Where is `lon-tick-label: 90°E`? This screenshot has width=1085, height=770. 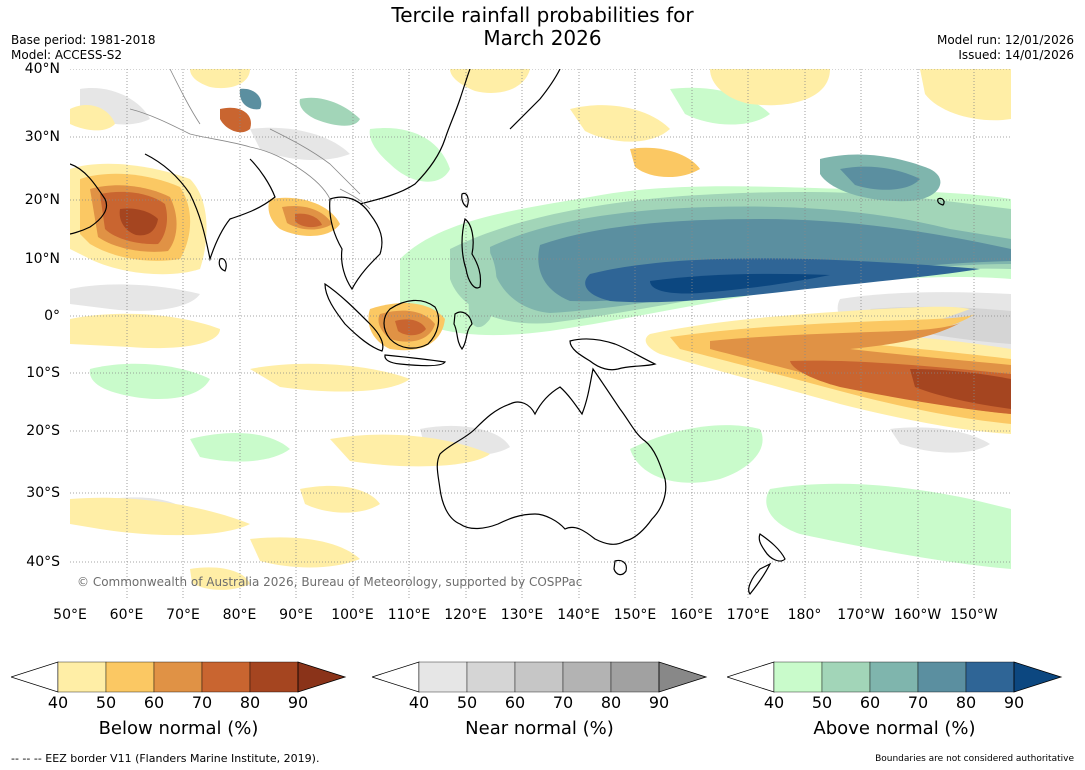 lon-tick-label: 90°E is located at coordinates (296, 615).